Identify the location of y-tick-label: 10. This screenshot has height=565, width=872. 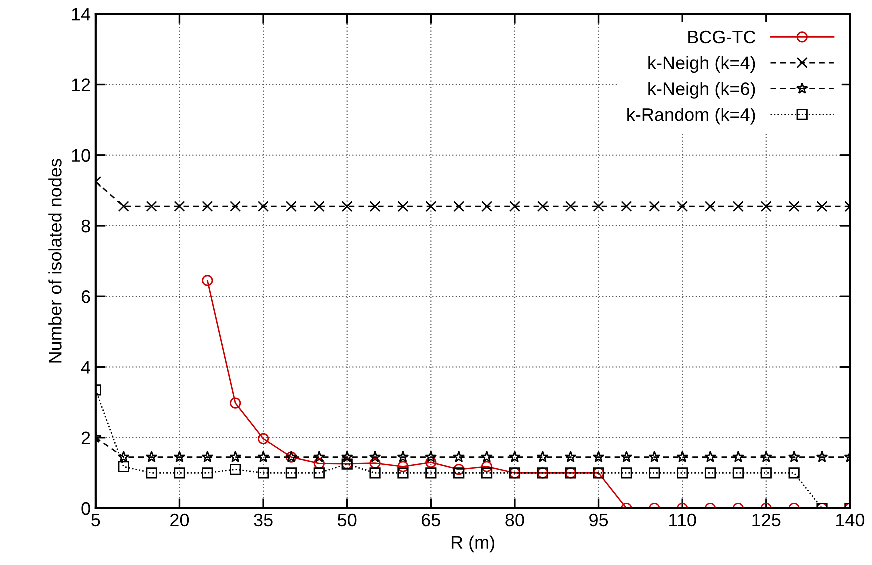
(81, 155).